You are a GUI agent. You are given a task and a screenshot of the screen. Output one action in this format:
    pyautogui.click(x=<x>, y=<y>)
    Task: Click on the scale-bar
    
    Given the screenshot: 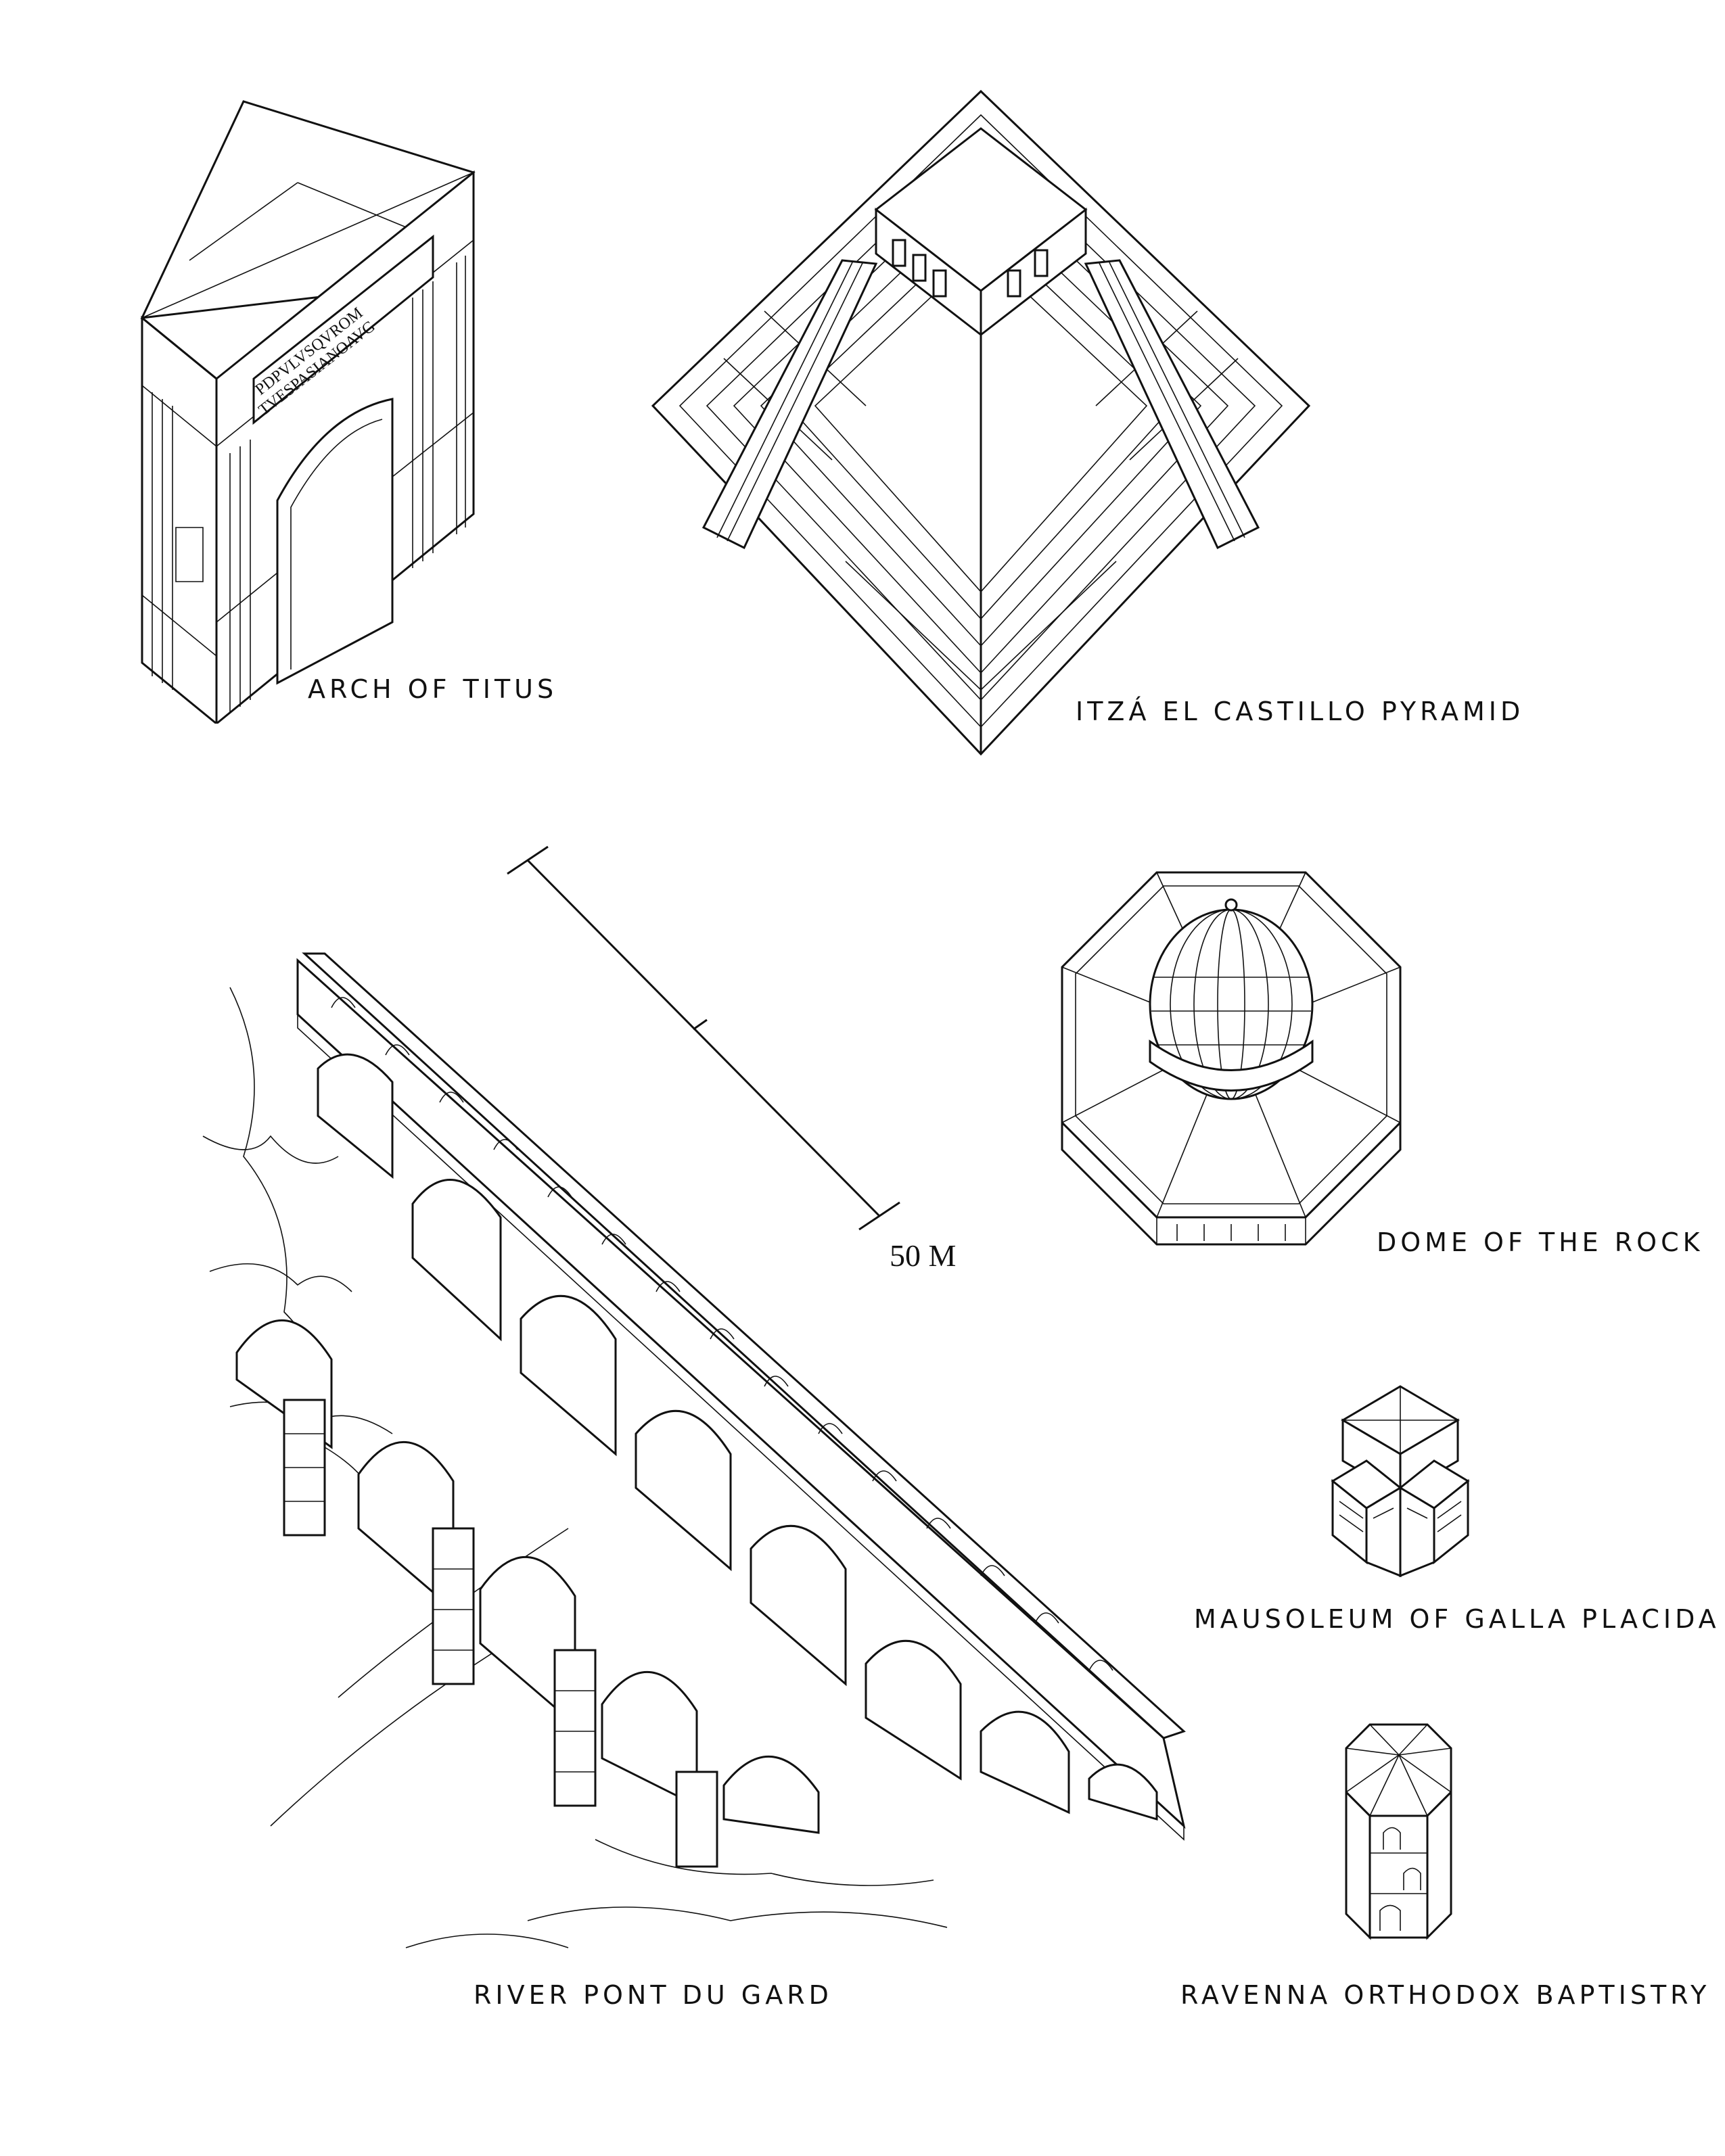 What is the action you would take?
    pyautogui.click(x=703, y=1034)
    